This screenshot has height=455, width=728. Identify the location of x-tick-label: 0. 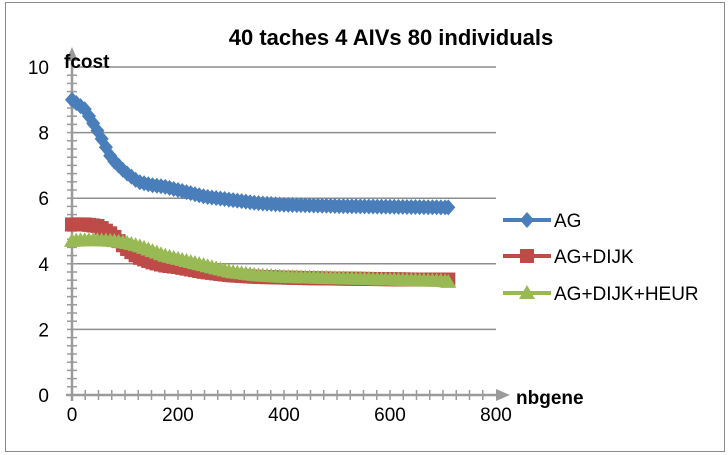
(72, 415).